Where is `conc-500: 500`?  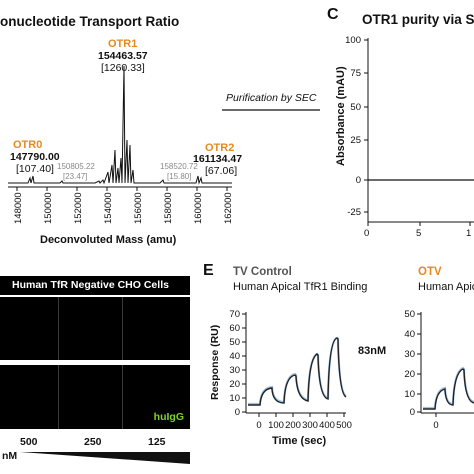 conc-500: 500 is located at coordinates (29, 442).